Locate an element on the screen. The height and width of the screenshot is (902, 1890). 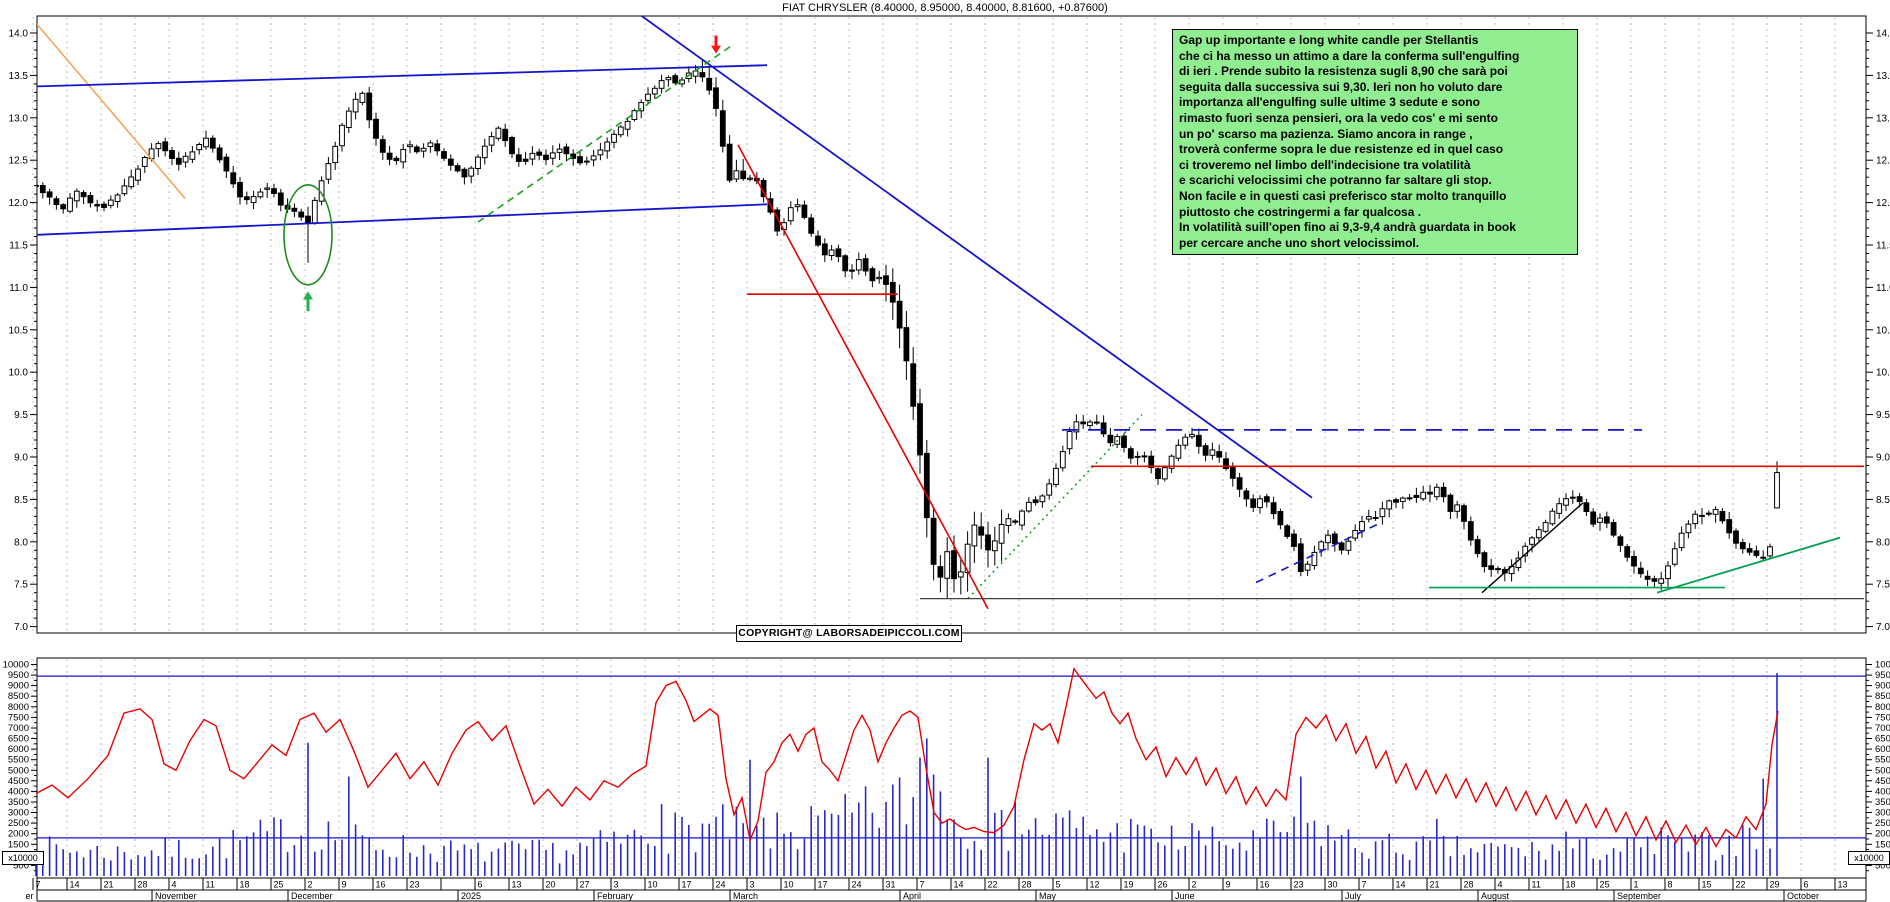
svg-text: March is located at coordinates (745, 896).